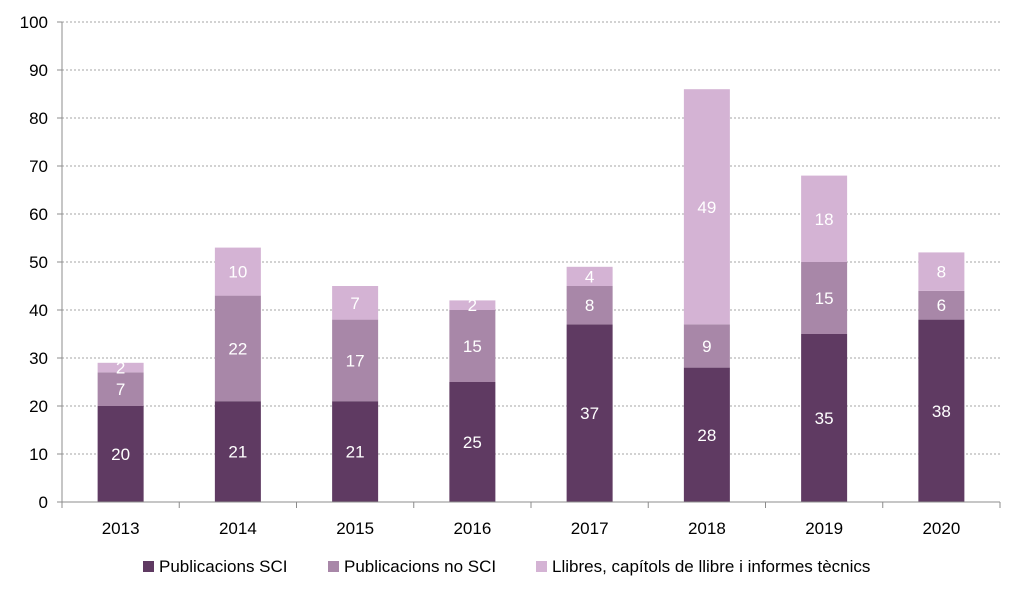  Describe the element at coordinates (941, 528) in the screenshot. I see `x-tick-label: 2020` at that location.